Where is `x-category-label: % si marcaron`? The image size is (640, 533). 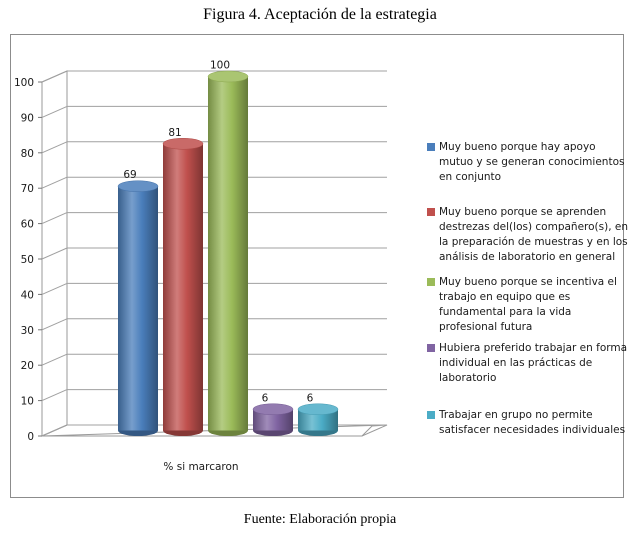 x-category-label: % si marcaron is located at coordinates (200, 467).